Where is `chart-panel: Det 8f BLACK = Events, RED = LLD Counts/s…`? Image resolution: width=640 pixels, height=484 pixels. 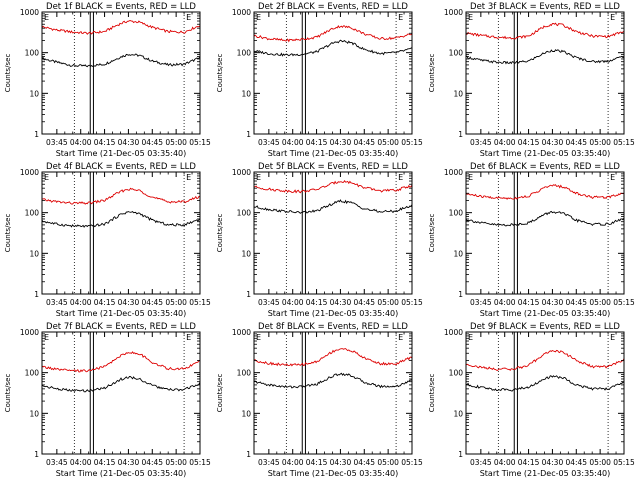
chart-panel: Det 8f BLACK = Events, RED = LLD Counts/s… is located at coordinates (319, 400).